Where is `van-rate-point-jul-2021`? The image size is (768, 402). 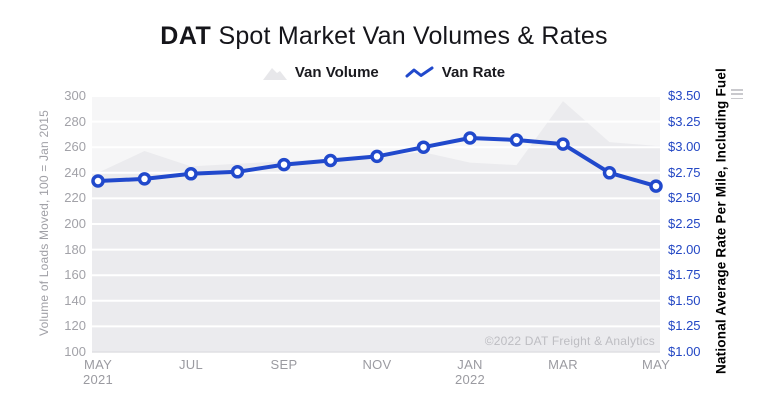 van-rate-point-jul-2021 is located at coordinates (191, 174).